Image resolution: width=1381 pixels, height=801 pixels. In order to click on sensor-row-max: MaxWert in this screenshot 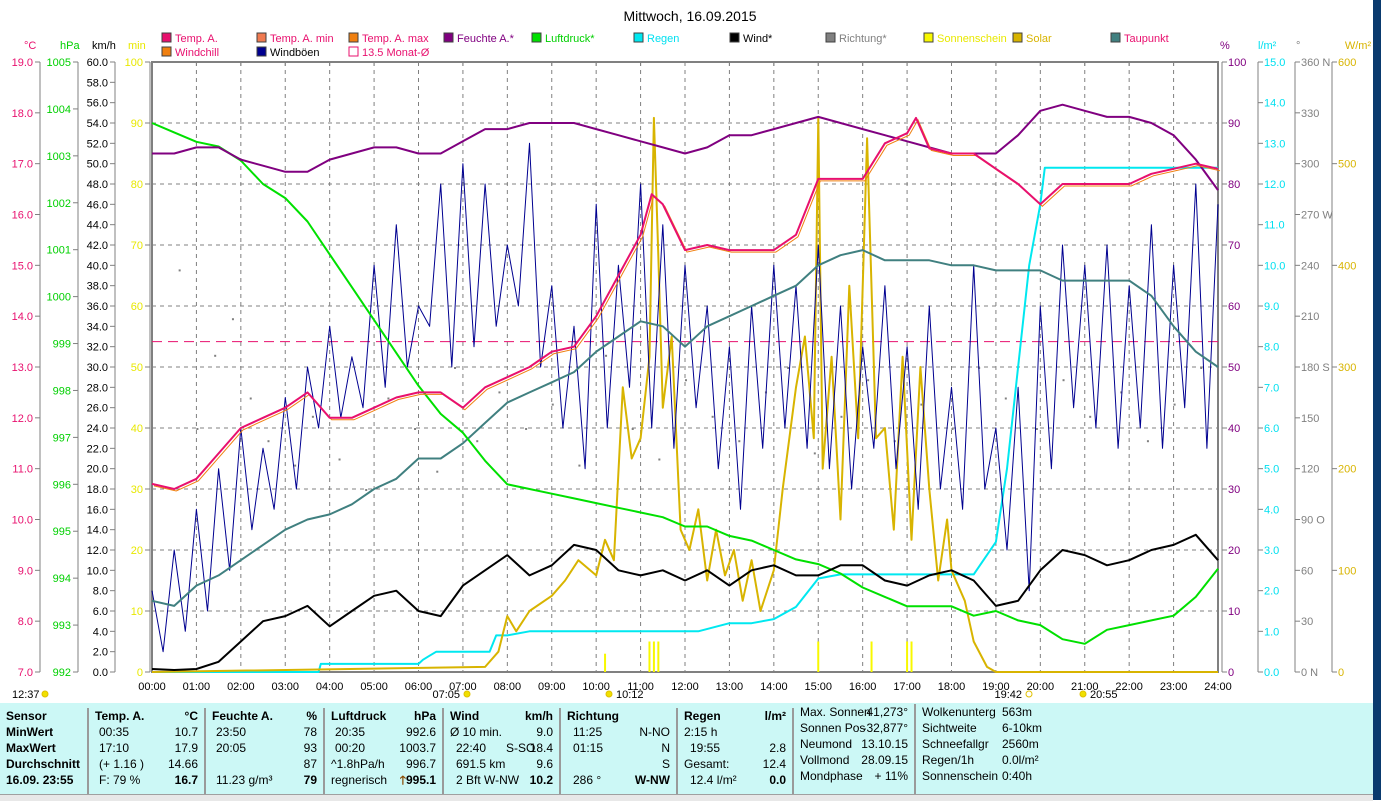, I will do `click(31, 748)`.